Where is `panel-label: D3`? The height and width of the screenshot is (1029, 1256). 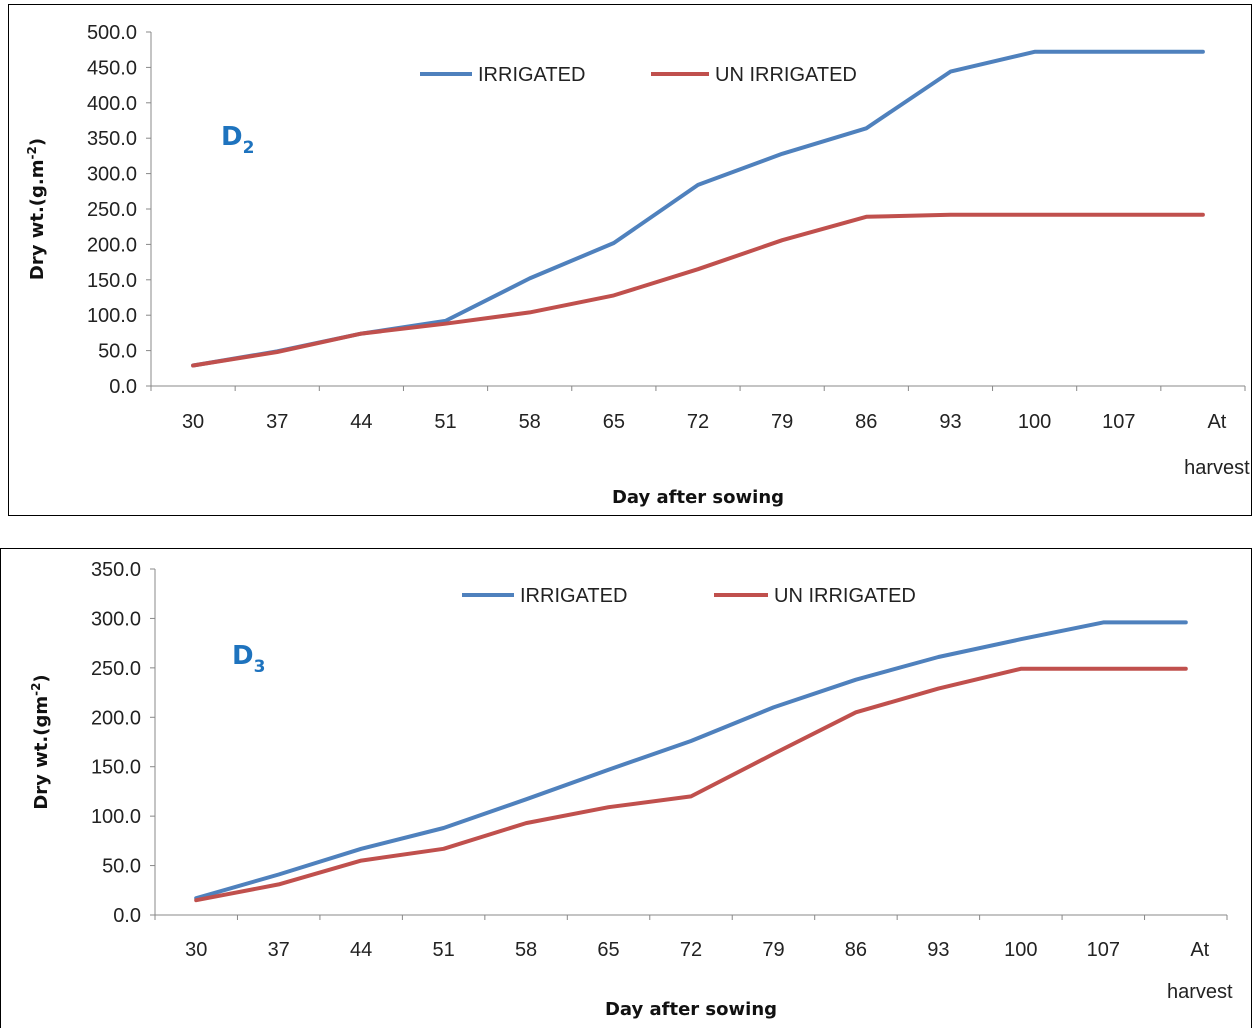
panel-label: D3 is located at coordinates (248, 659).